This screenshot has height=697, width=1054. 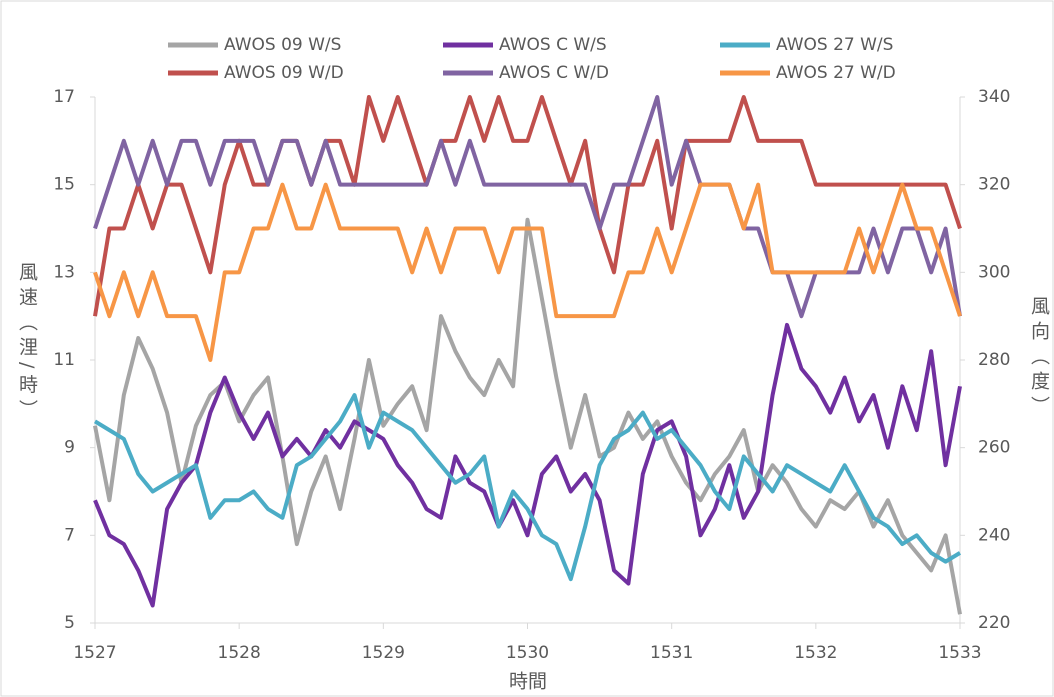 What do you see at coordinates (994, 535) in the screenshot?
I see `y2-tick-label: 240` at bounding box center [994, 535].